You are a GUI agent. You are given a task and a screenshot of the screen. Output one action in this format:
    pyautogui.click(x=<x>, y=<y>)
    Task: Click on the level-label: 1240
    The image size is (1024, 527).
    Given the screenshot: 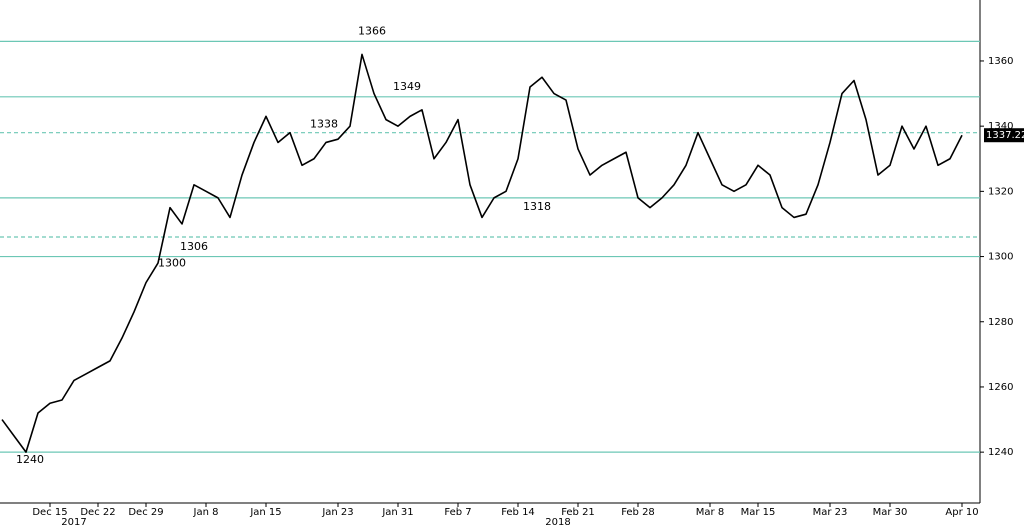 What is the action you would take?
    pyautogui.click(x=30, y=459)
    